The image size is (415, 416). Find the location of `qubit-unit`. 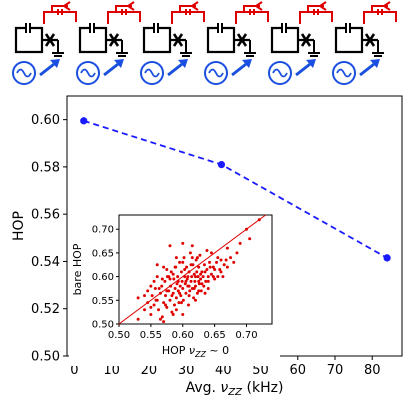

qubit-unit is located at coordinates (108, 43).